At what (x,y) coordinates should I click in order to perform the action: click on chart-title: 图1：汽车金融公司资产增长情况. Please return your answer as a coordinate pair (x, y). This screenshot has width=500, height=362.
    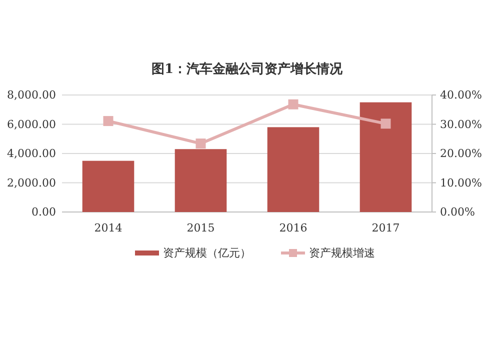
    Looking at the image, I should click on (247, 69).